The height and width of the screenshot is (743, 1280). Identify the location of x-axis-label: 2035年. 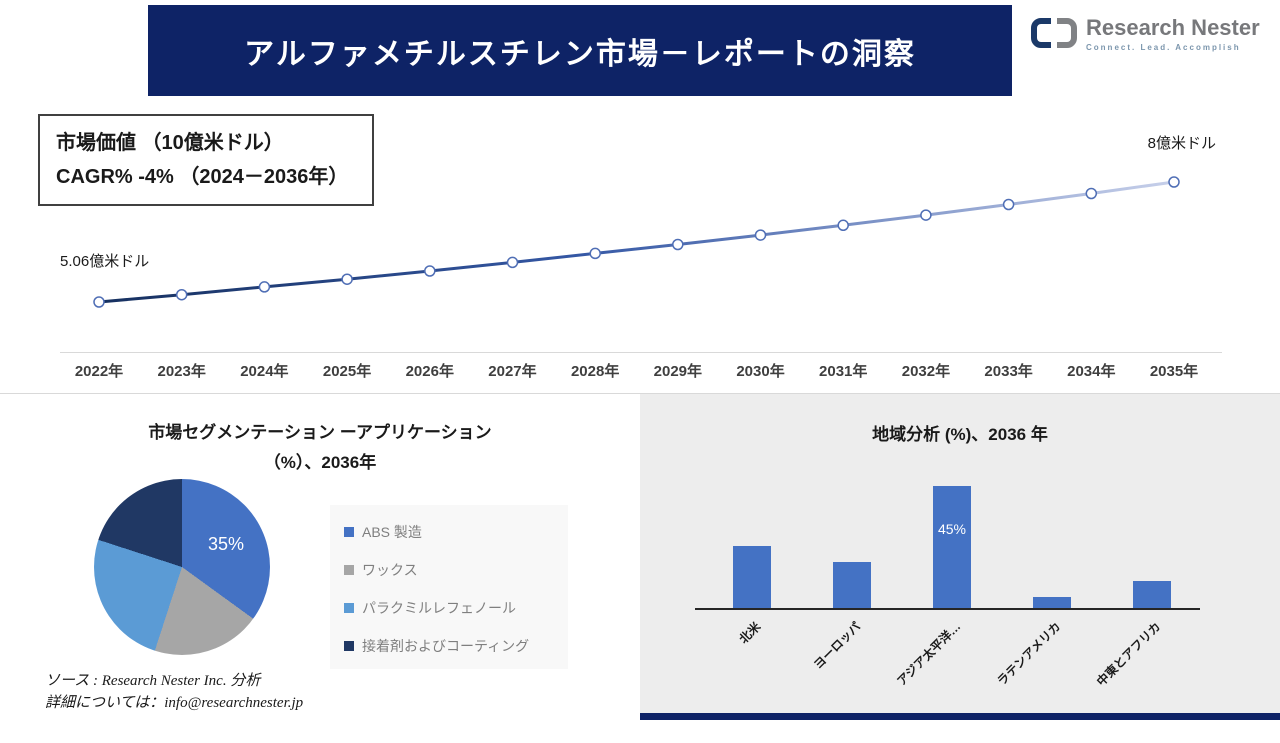
(1174, 371).